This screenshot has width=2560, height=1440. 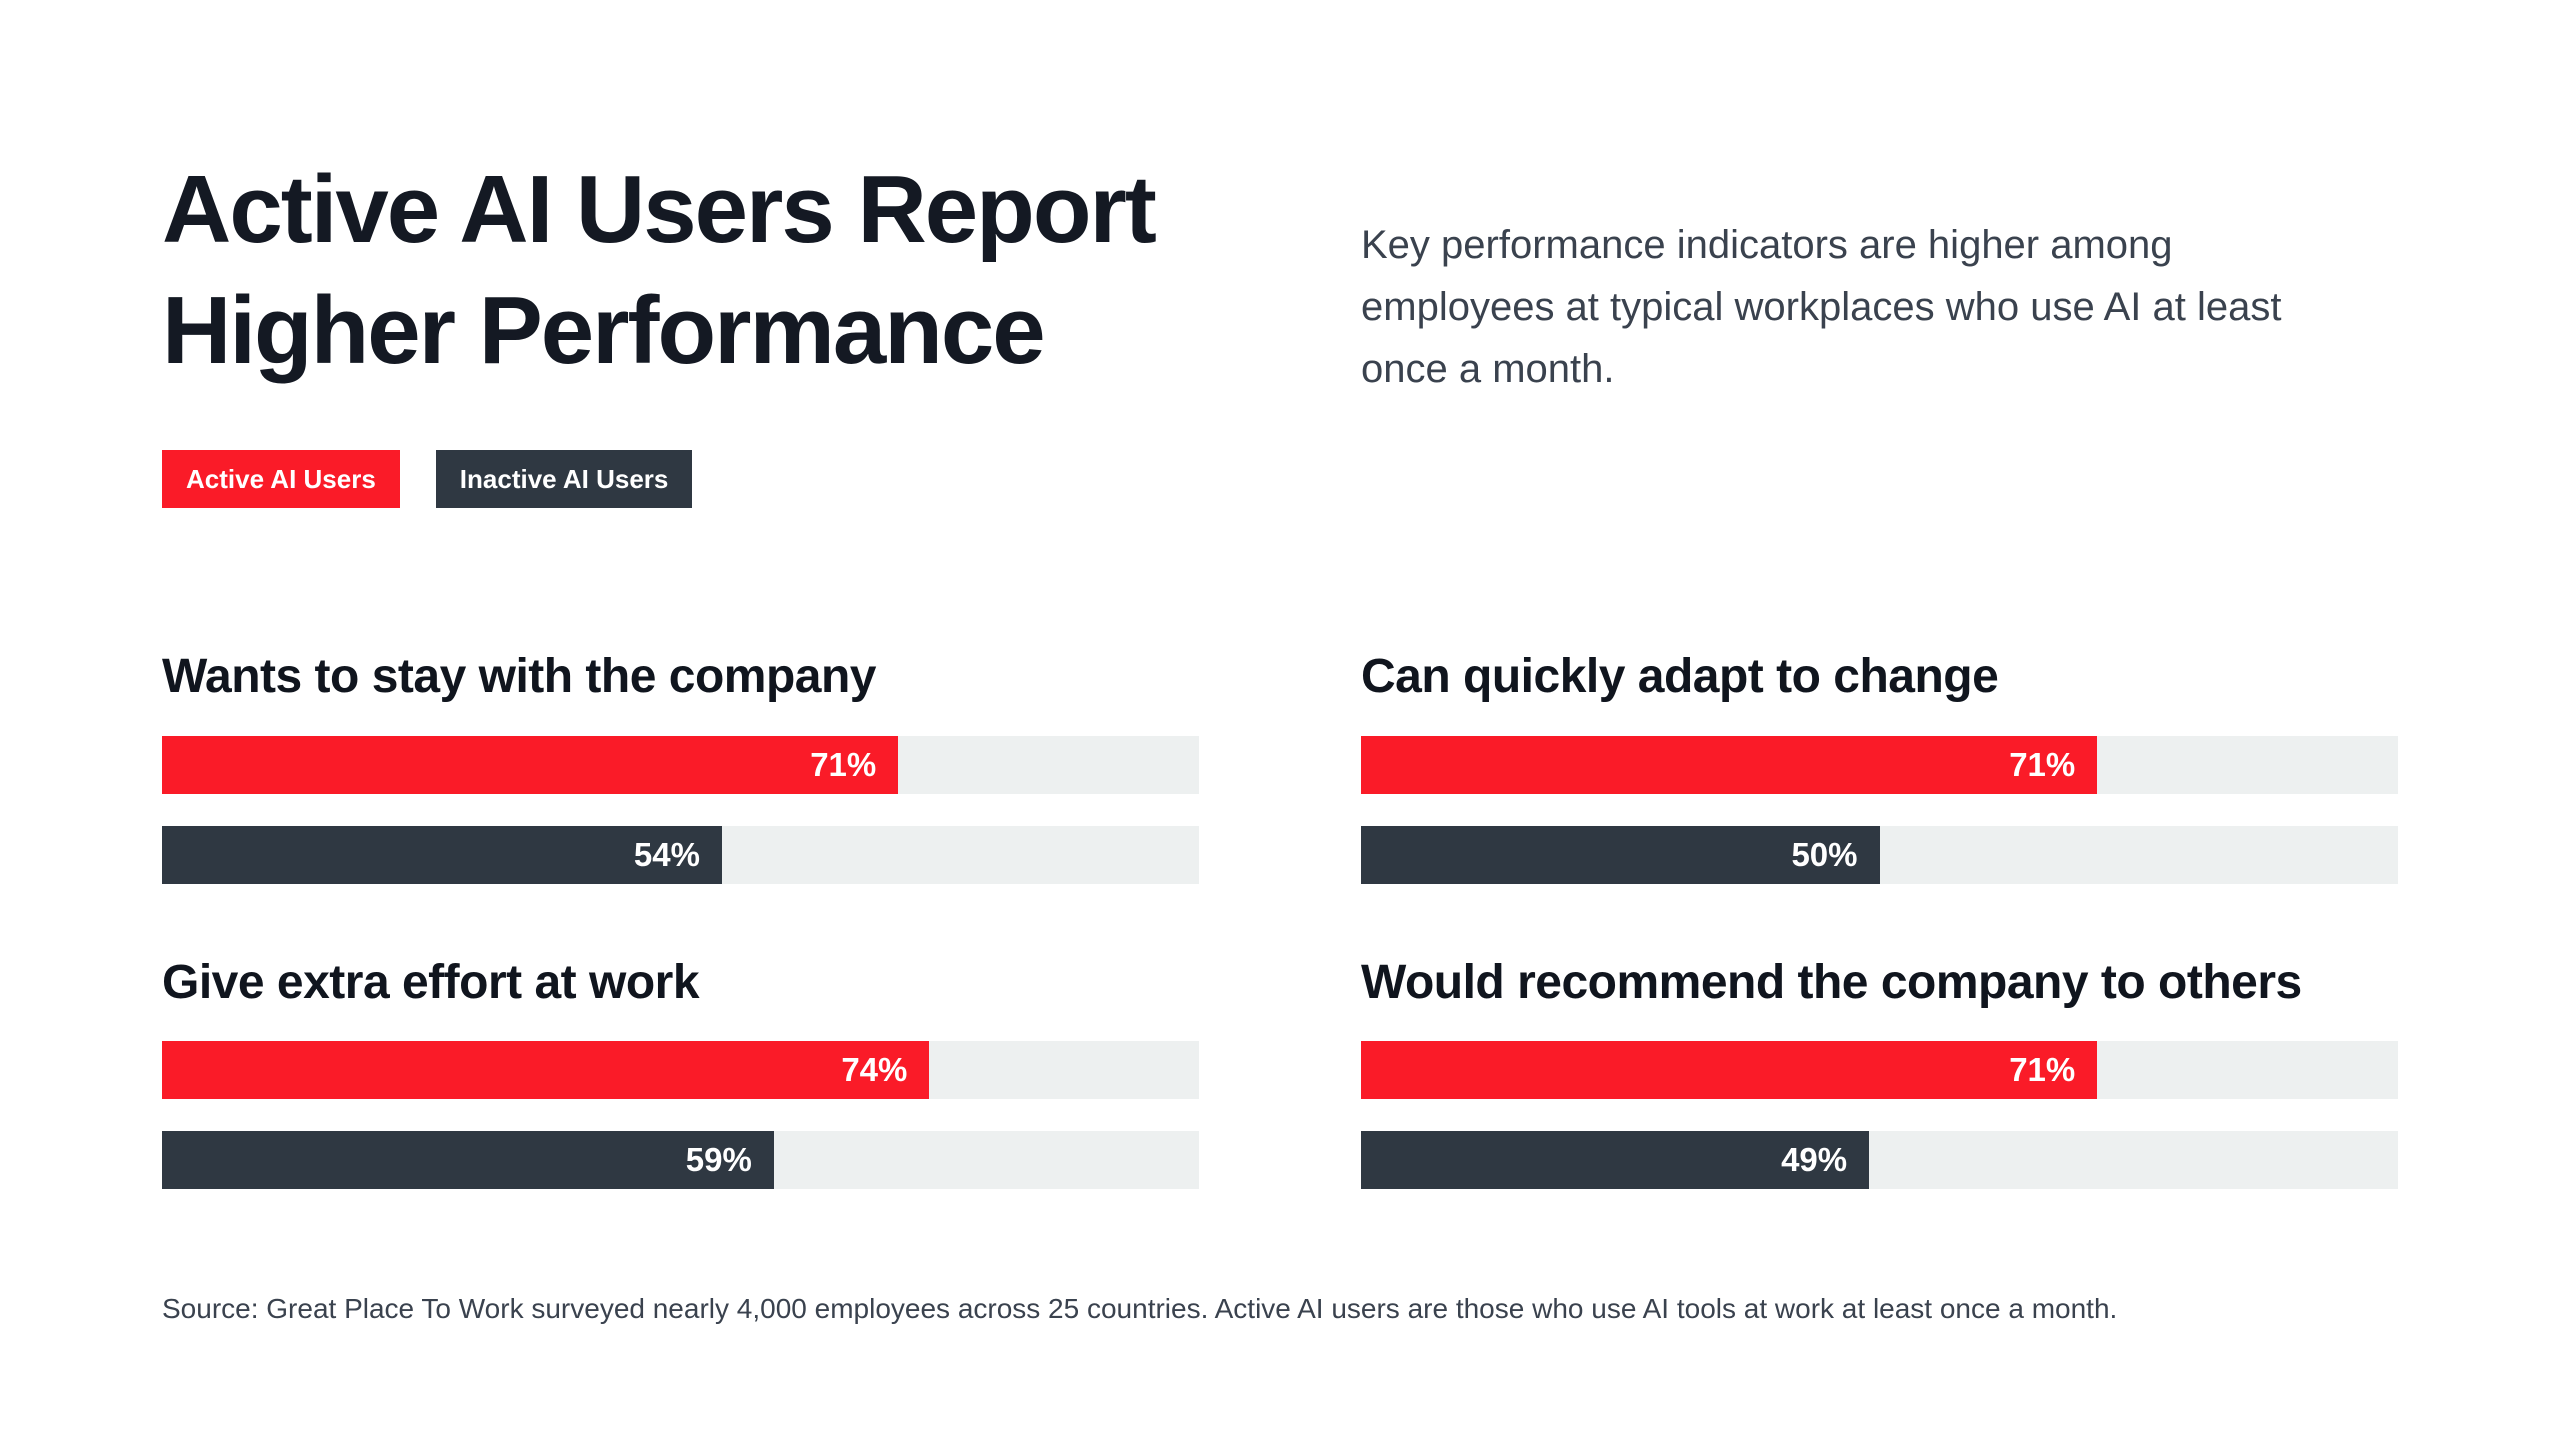 I want to click on page-title-line-2: Higher Performance, so click(x=604, y=330).